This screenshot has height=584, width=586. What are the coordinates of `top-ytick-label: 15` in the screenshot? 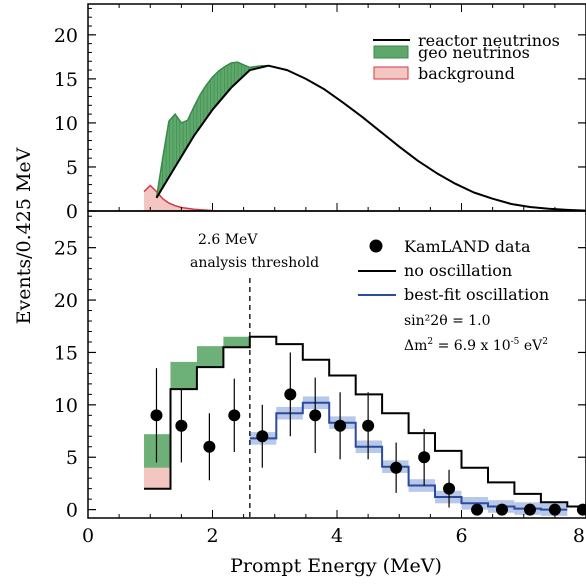 It's located at (66, 80).